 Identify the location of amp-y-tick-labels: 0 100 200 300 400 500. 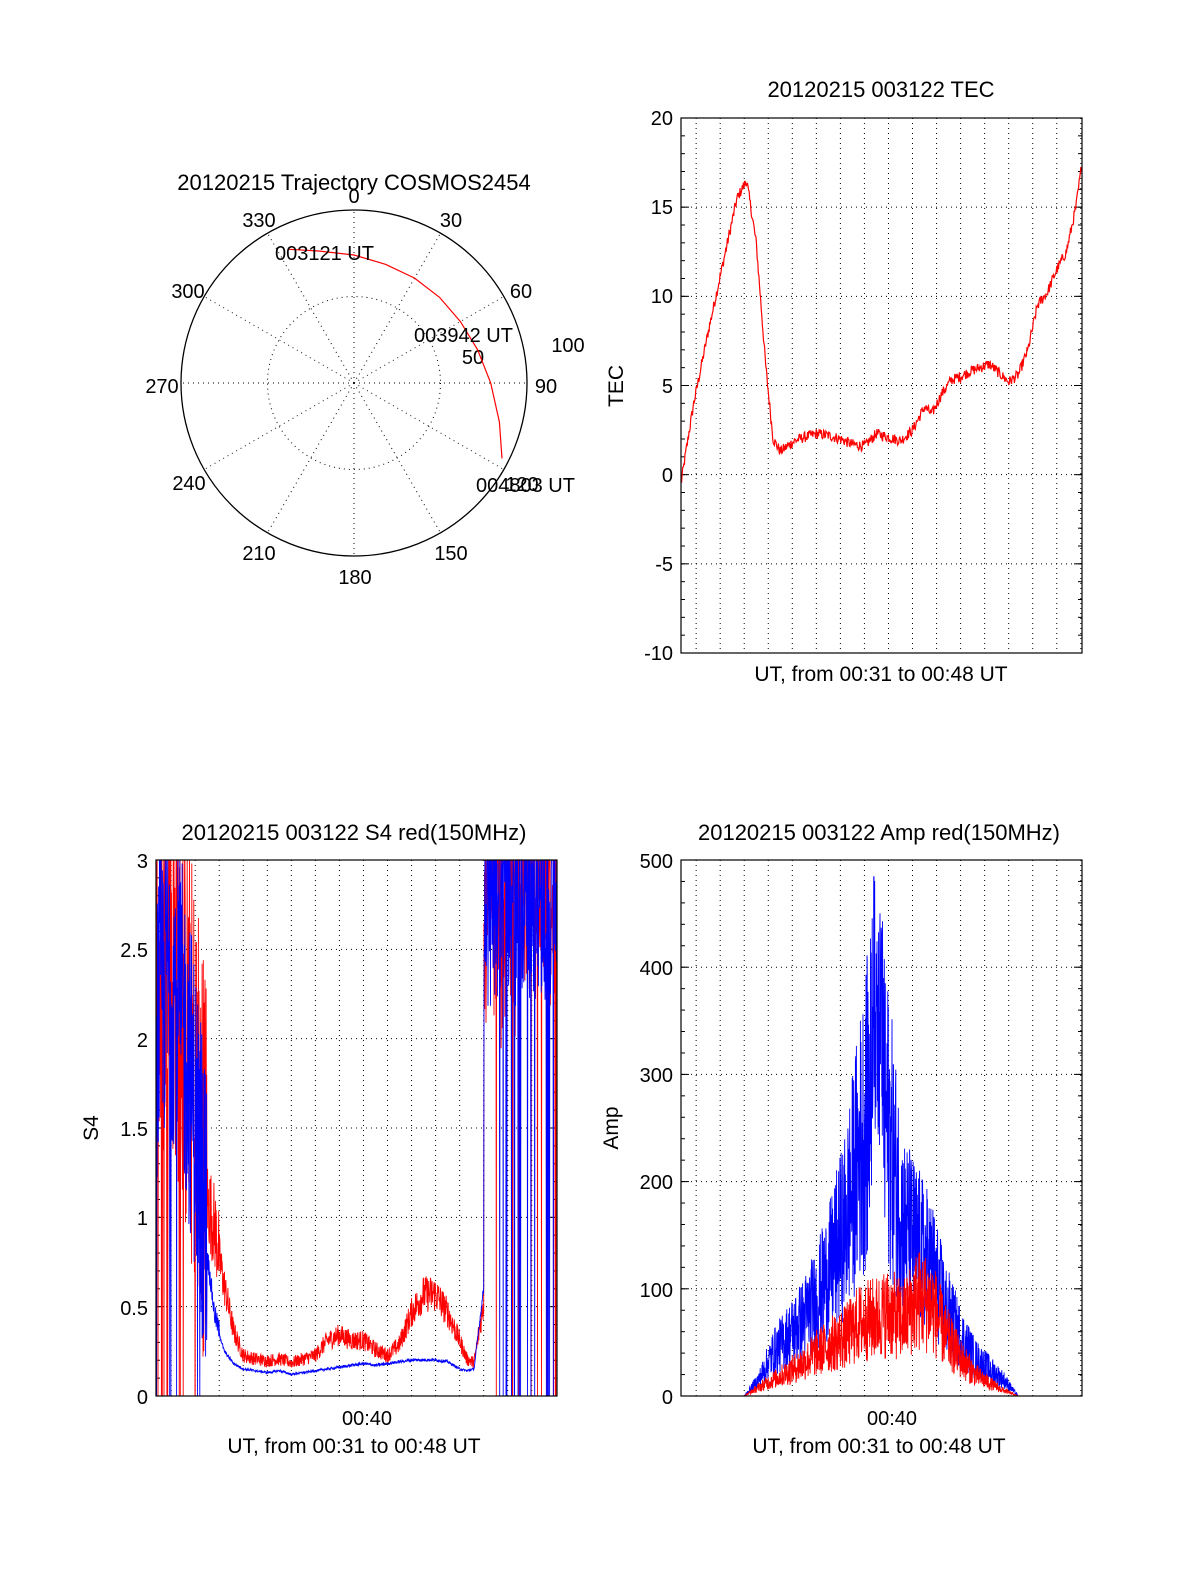
(656, 1130).